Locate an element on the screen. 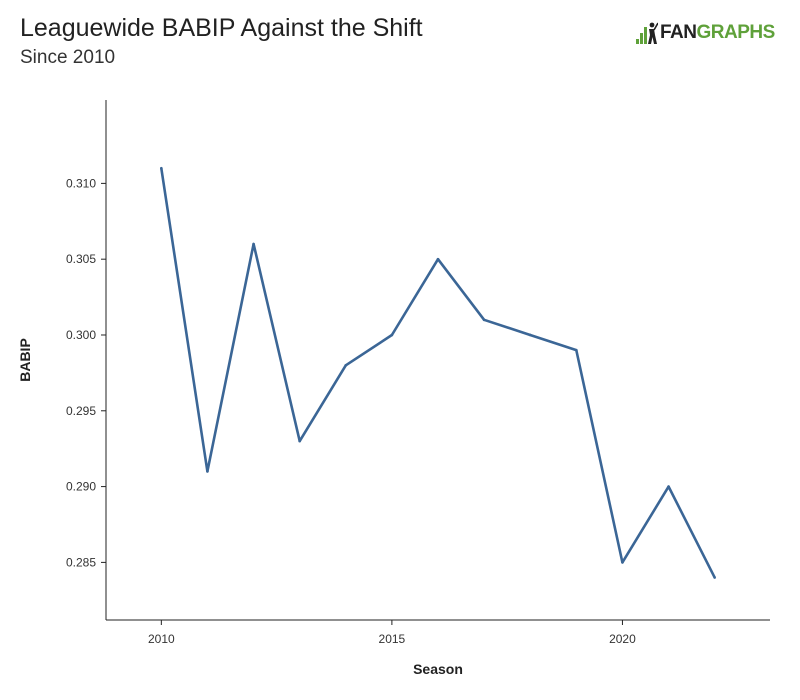  y-tick-label: 0.305 is located at coordinates (81, 259).